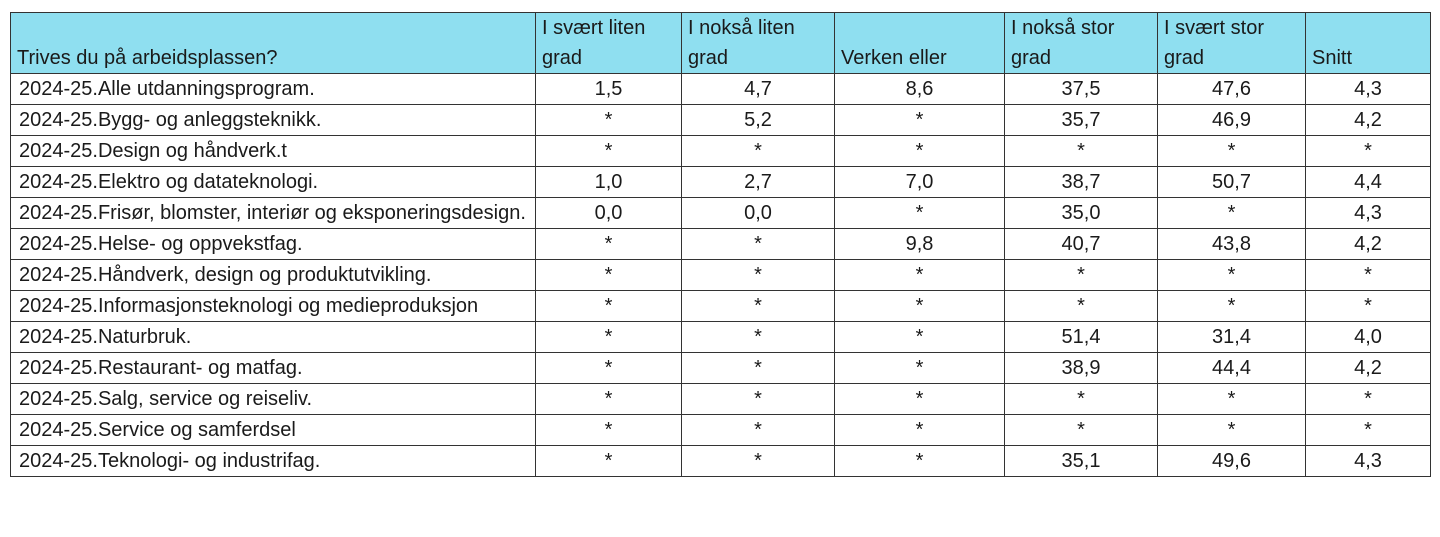 This screenshot has height=537, width=1440. I want to click on table-cell: 4,3, so click(1368, 89).